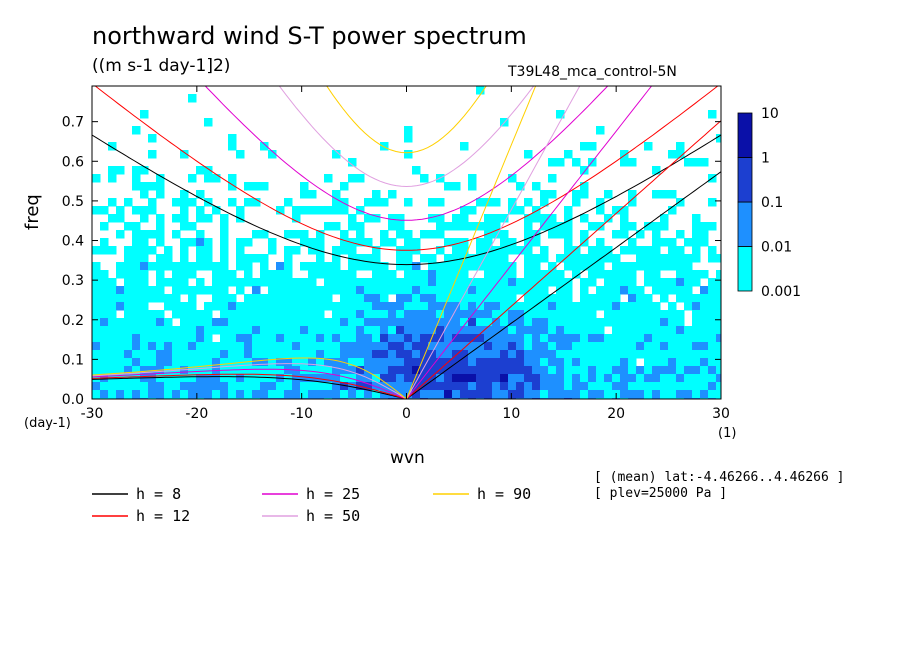 This screenshot has width=904, height=654. What do you see at coordinates (158, 494) in the screenshot?
I see `legend-label: h = 8` at bounding box center [158, 494].